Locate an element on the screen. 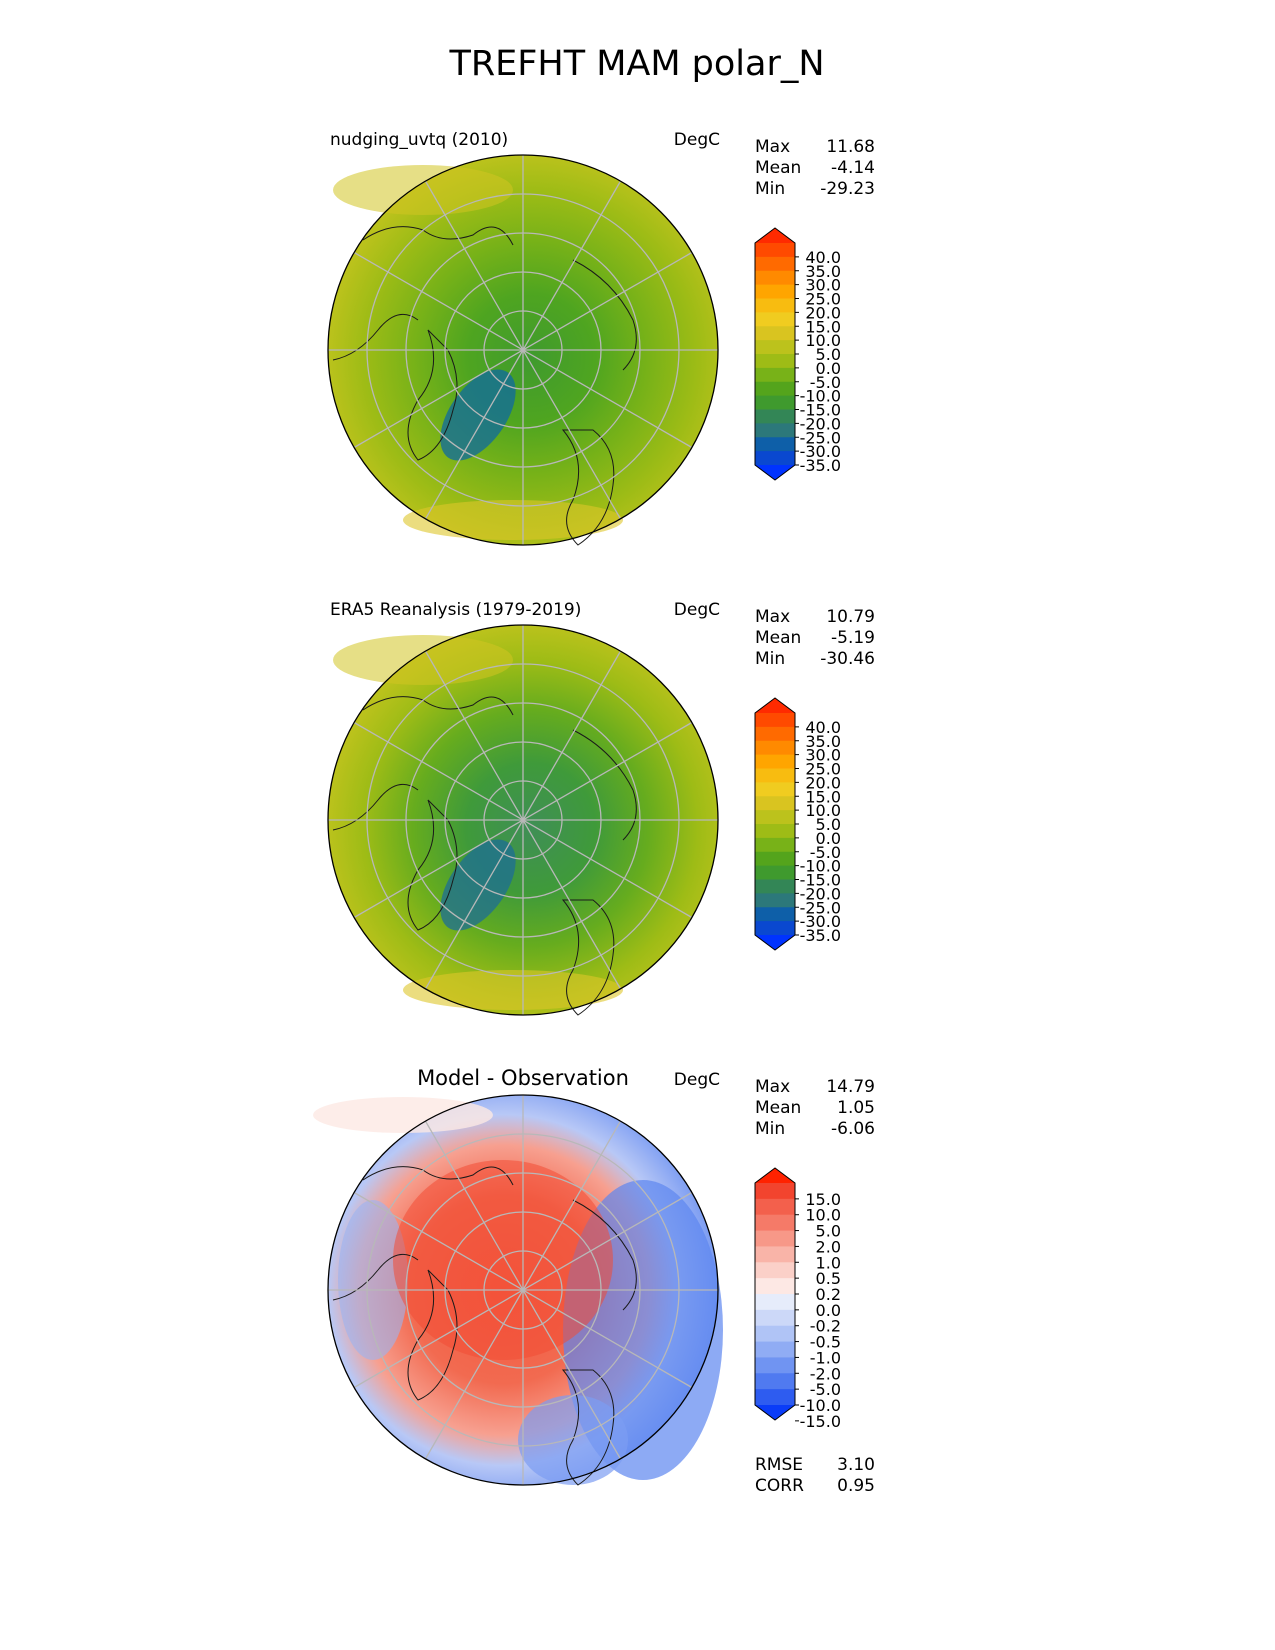  stat-label-corr: CORR is located at coordinates (779, 1486).